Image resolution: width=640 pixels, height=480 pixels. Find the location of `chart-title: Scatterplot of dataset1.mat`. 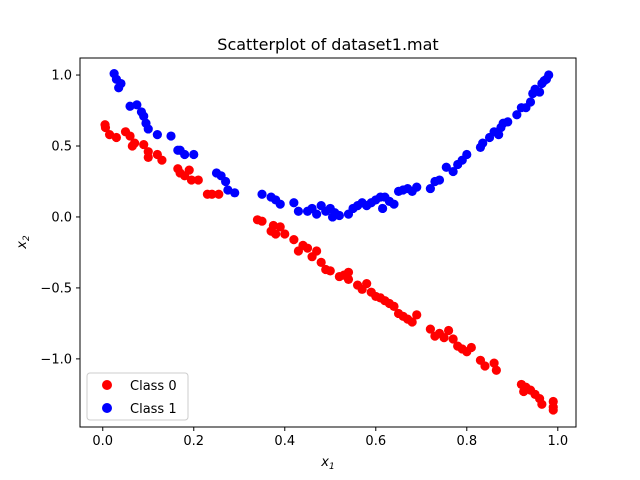

chart-title: Scatterplot of dataset1.mat is located at coordinates (327, 44).